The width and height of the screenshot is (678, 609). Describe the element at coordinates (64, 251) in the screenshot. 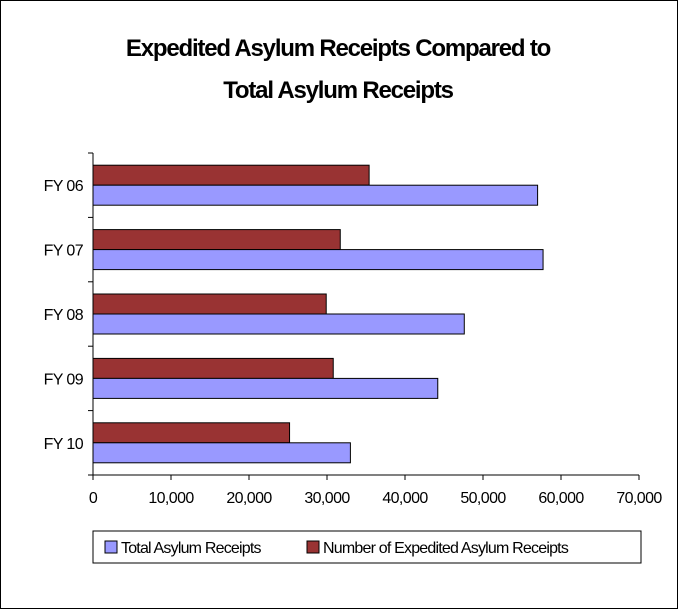

I see `y-tick-label: FY 07` at that location.